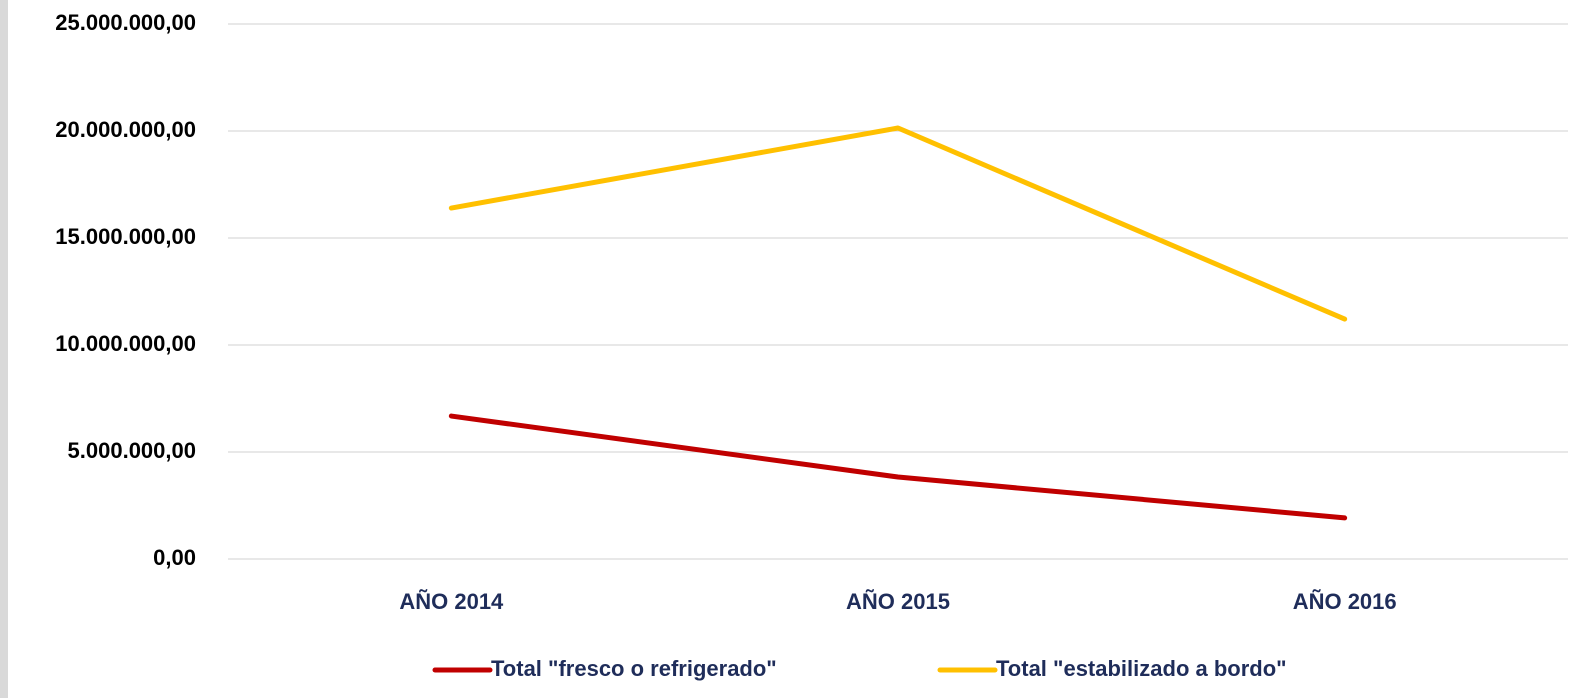  What do you see at coordinates (4, 349) in the screenshot?
I see `left-border` at bounding box center [4, 349].